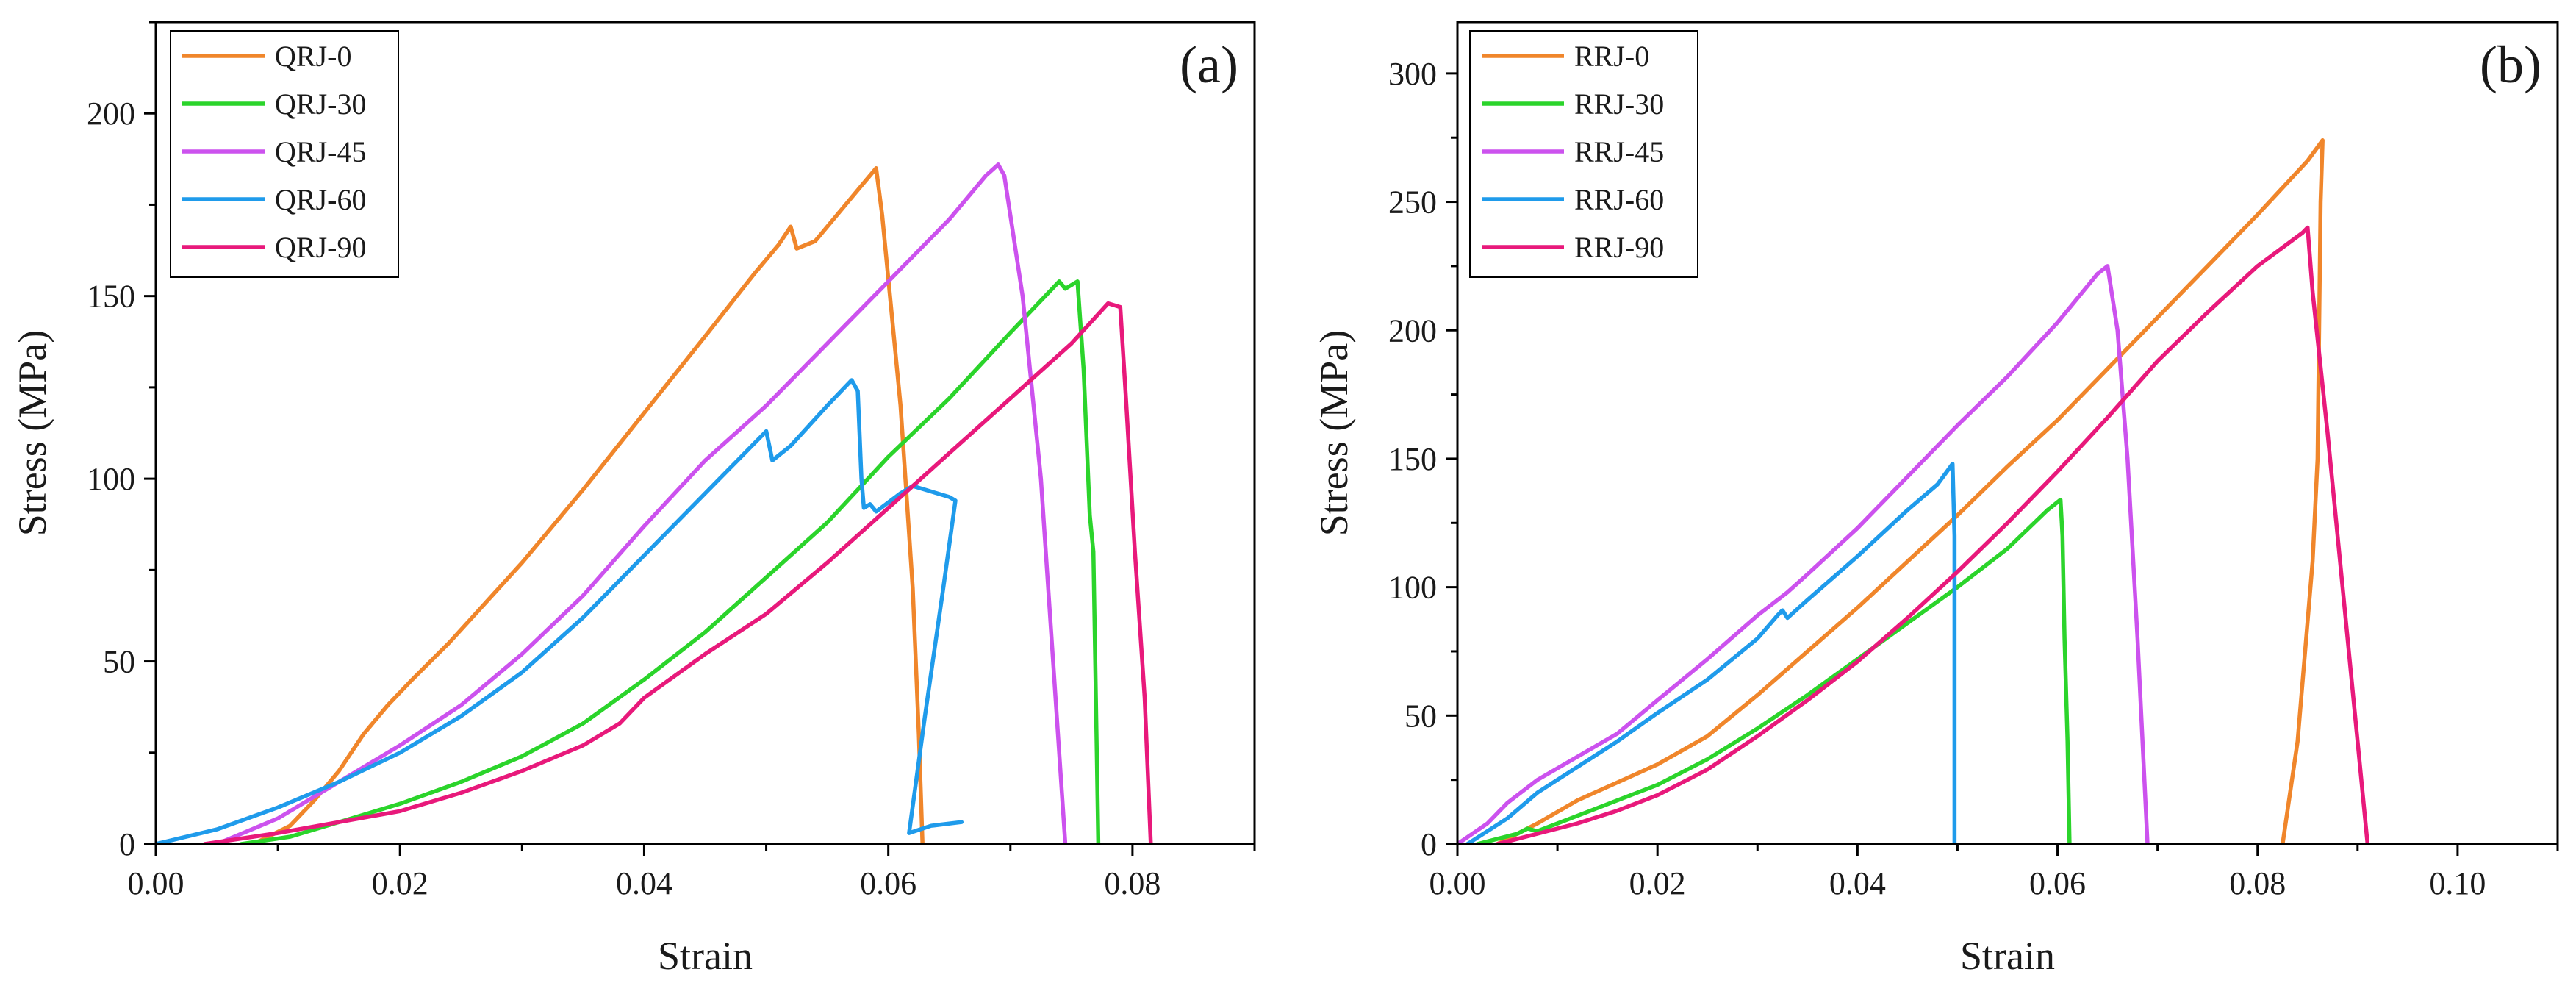 The height and width of the screenshot is (994, 2576). I want to click on legend-label: QRJ-90, so click(320, 248).